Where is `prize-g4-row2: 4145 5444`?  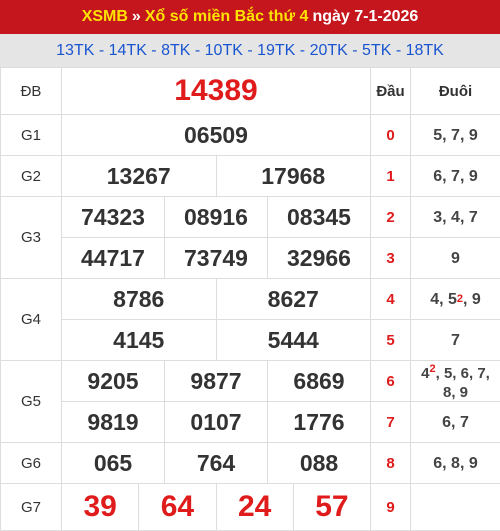
prize-g4-row2: 4145 5444 is located at coordinates (216, 340).